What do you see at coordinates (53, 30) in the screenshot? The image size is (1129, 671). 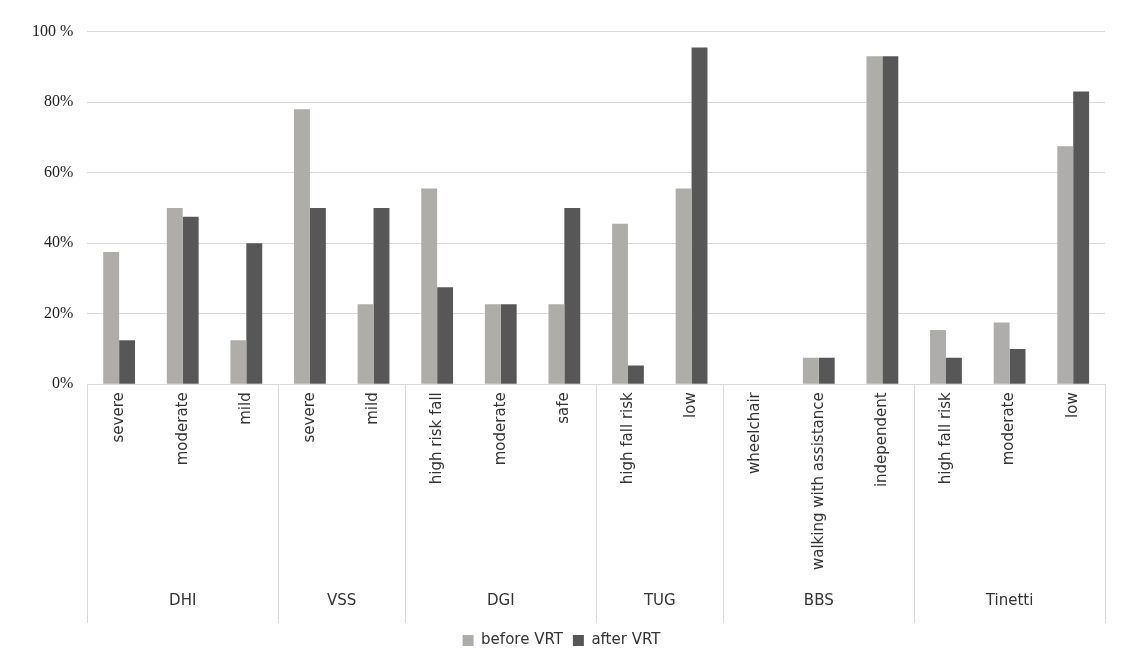 I see `y-tick-label: 100 %` at bounding box center [53, 30].